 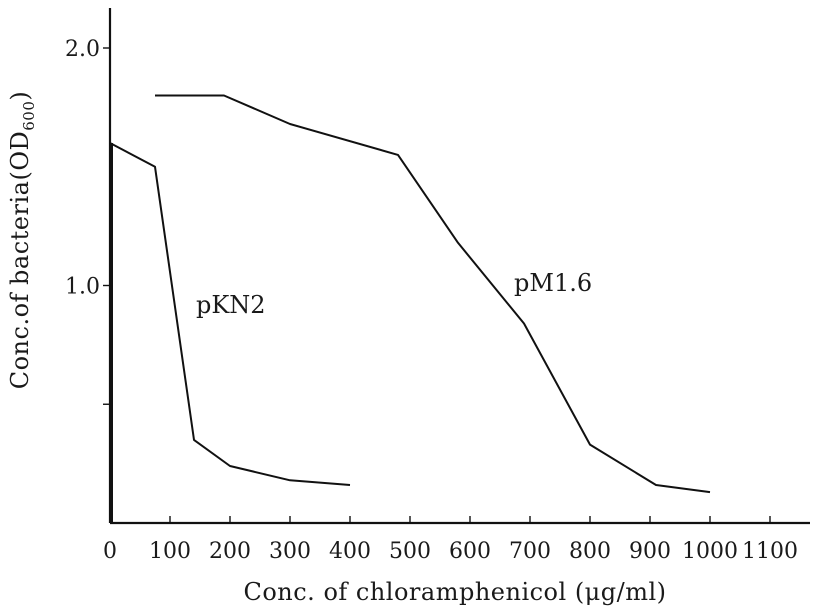 I want to click on x-tick-label: 400, so click(x=350, y=551).